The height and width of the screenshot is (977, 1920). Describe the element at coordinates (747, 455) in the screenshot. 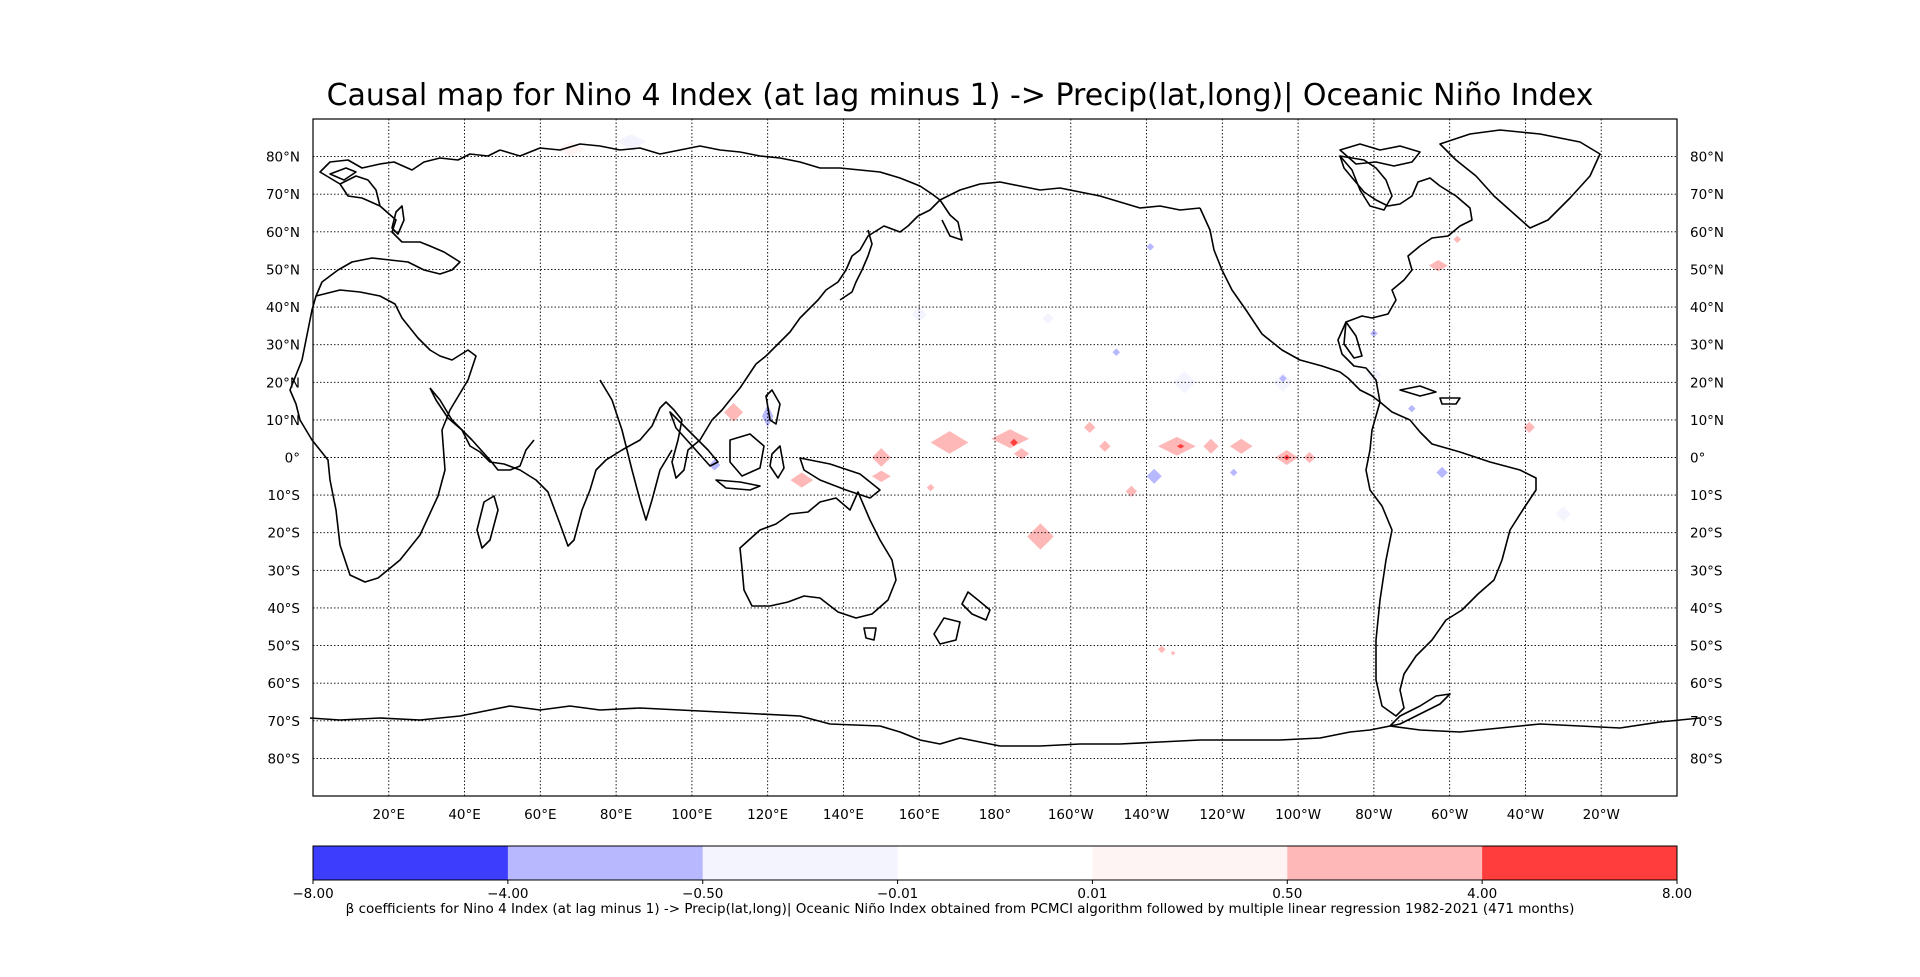

I see `coastline-borneo` at that location.